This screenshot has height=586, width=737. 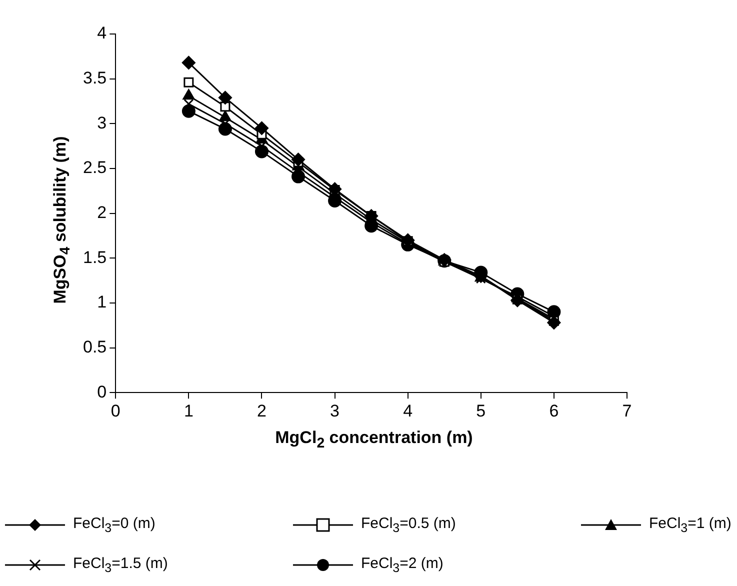 What do you see at coordinates (102, 33) in the screenshot?
I see `y-tick-label: 4` at bounding box center [102, 33].